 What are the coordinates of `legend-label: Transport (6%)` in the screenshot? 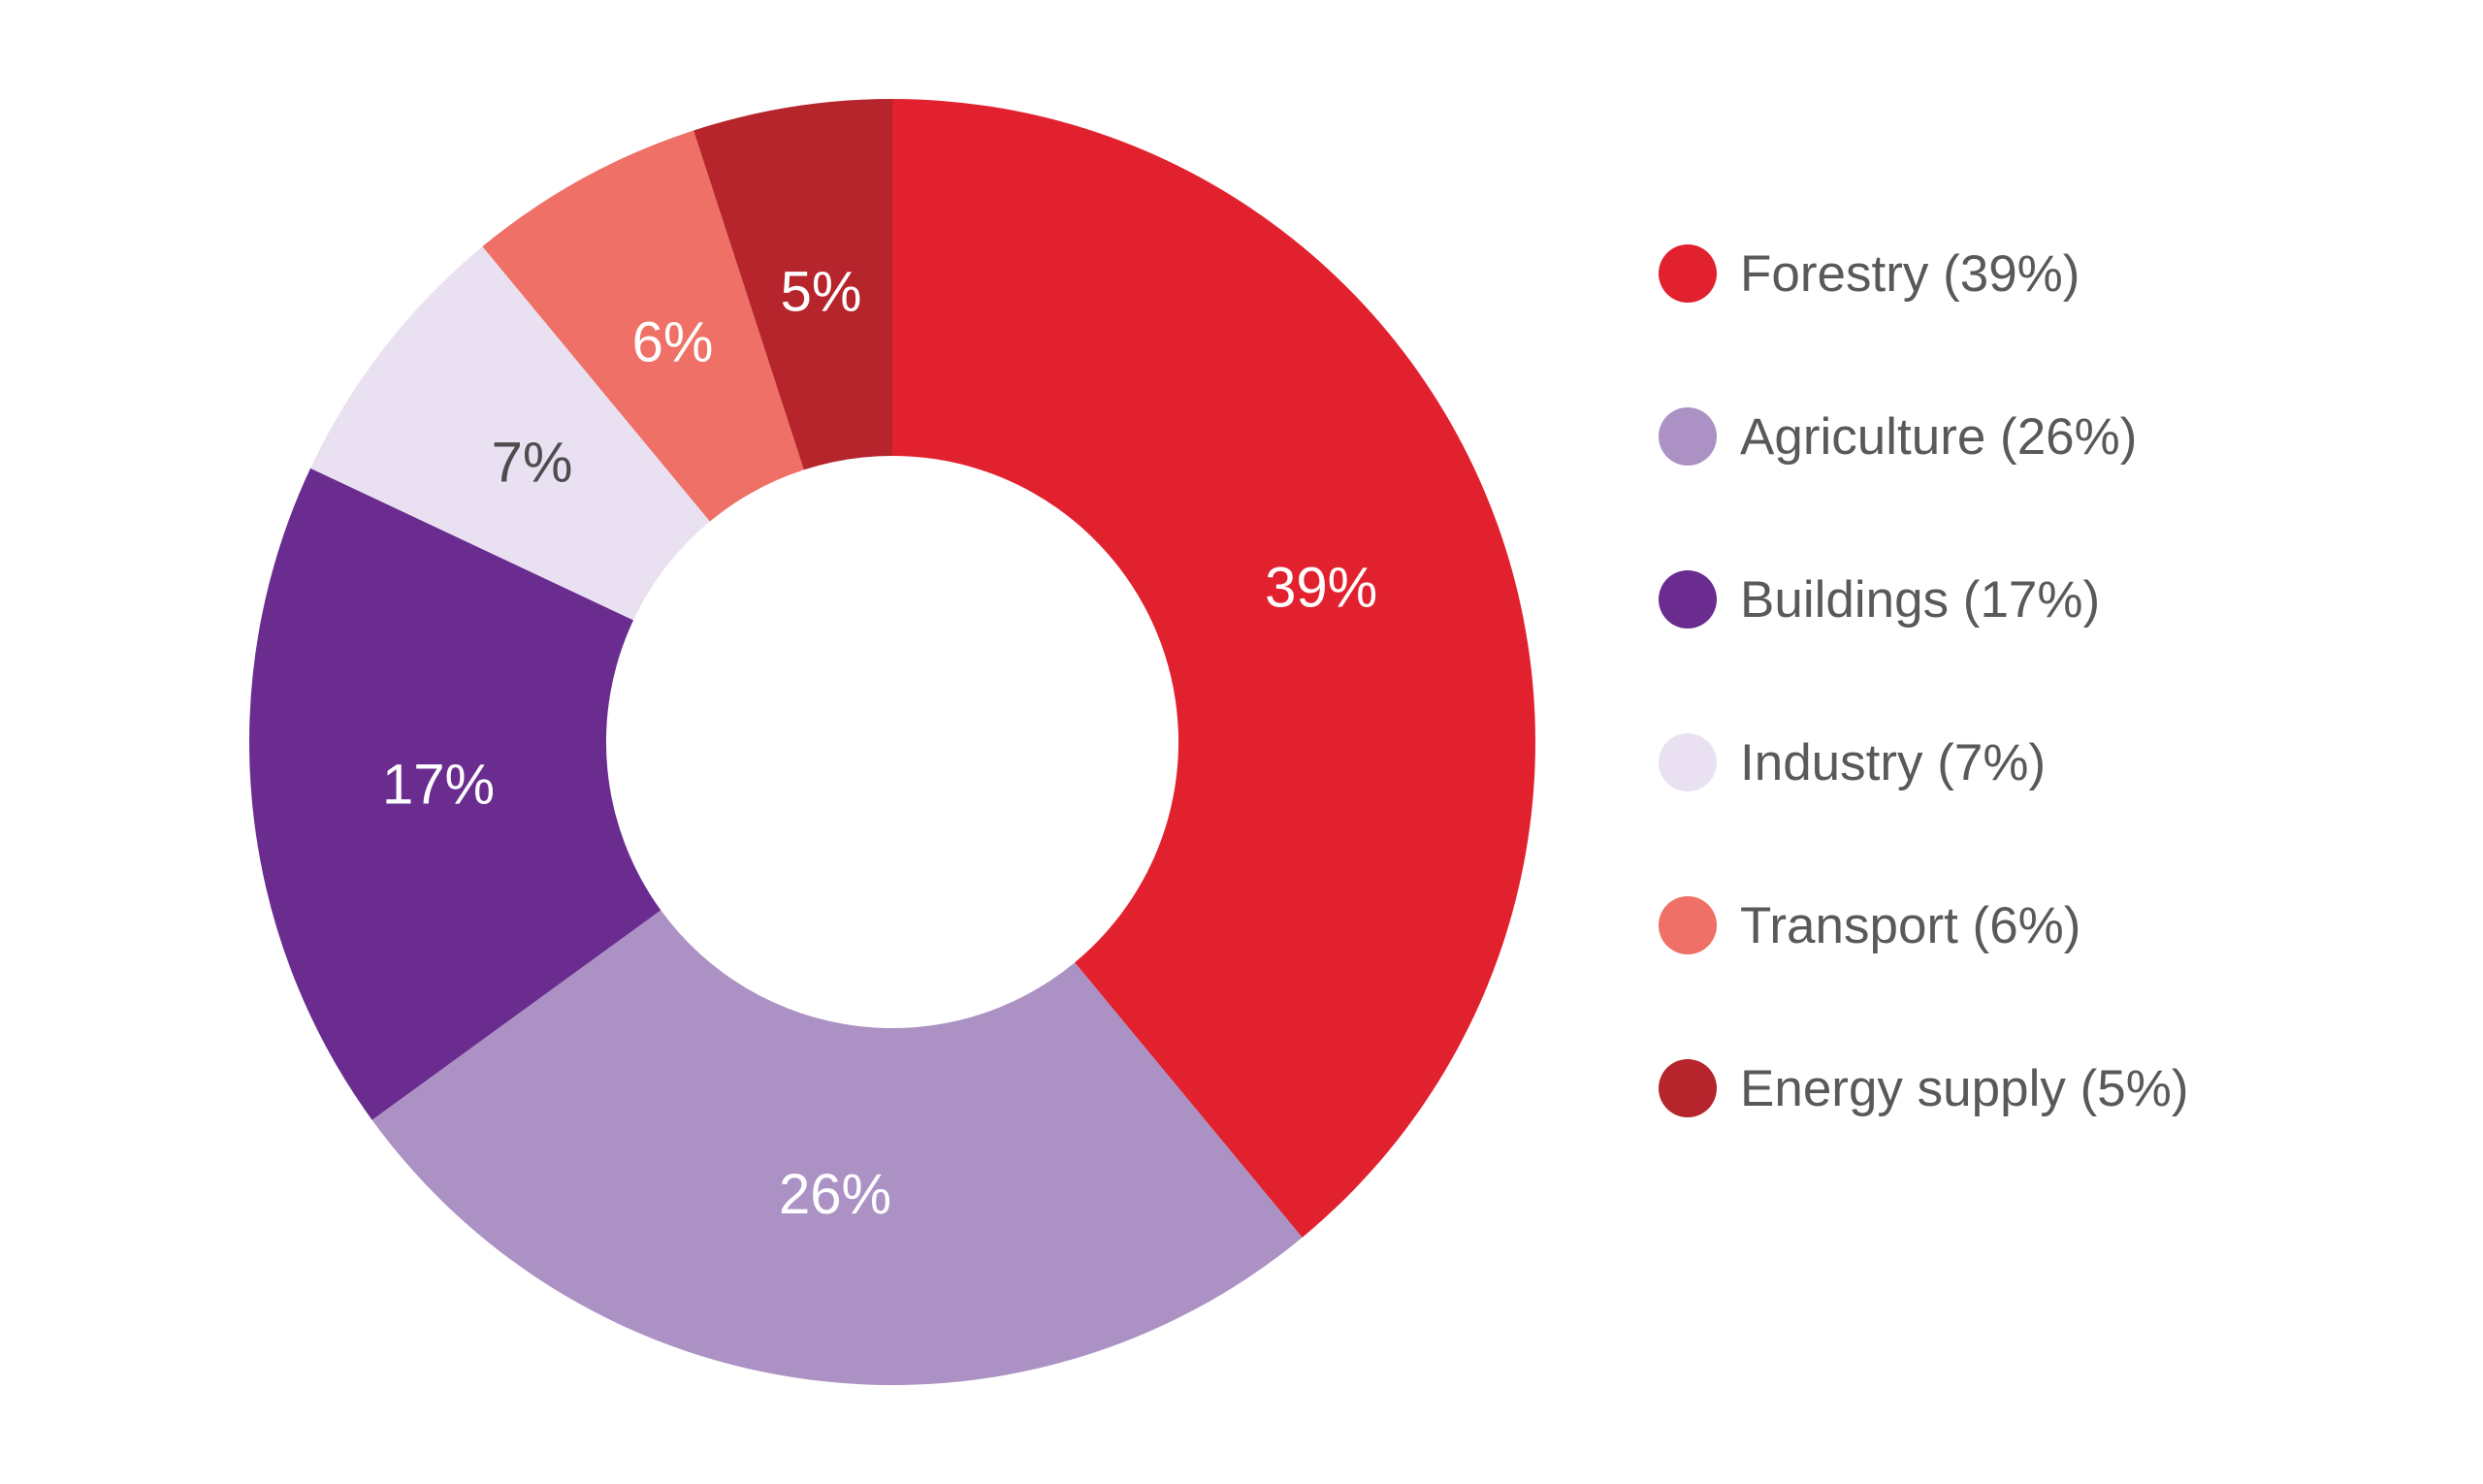 It's located at (1911, 925).